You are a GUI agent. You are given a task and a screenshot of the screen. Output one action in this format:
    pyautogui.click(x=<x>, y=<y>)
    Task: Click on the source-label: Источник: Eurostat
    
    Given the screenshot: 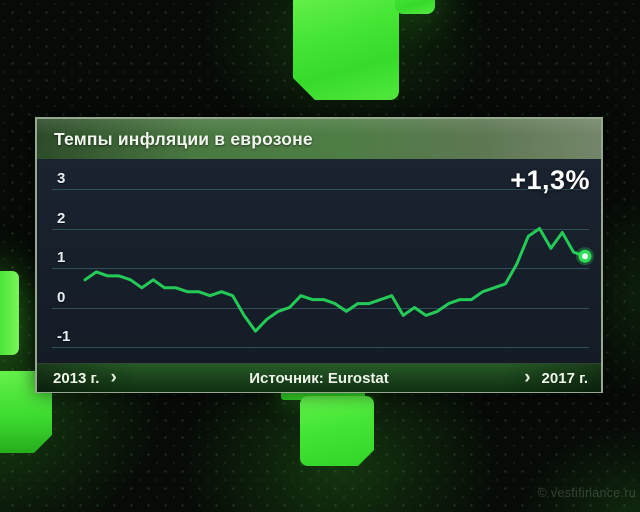 What is the action you would take?
    pyautogui.click(x=319, y=378)
    